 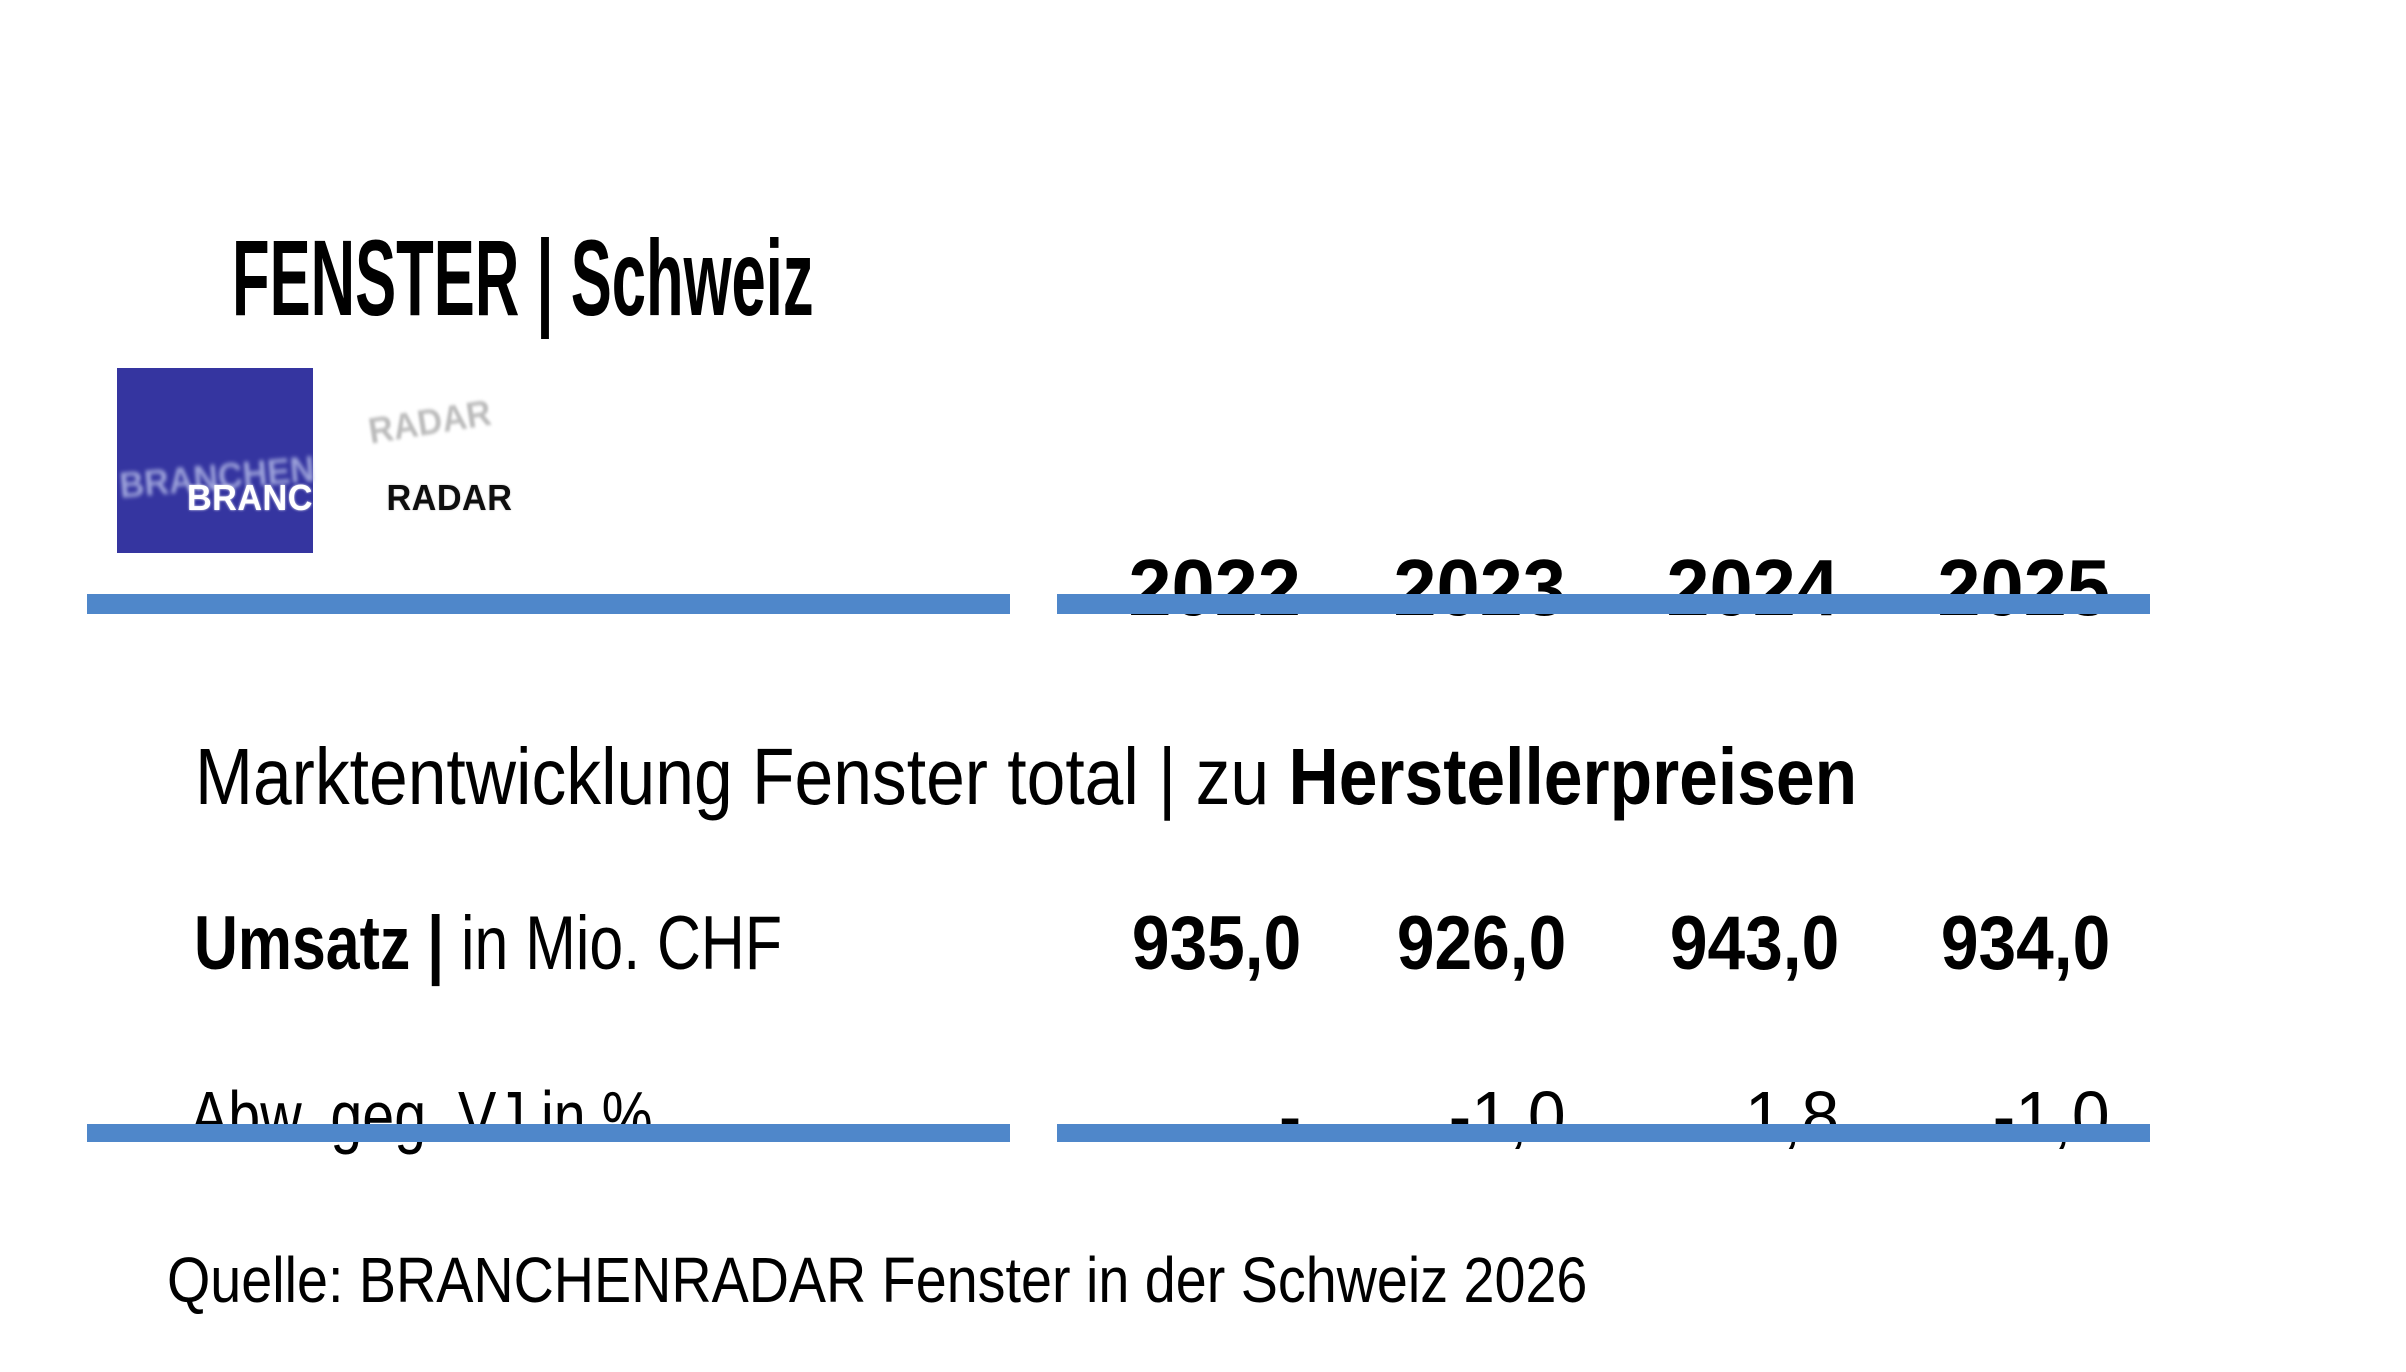 I want to click on umsatz-value-2024: 943,0, so click(x=1689, y=944).